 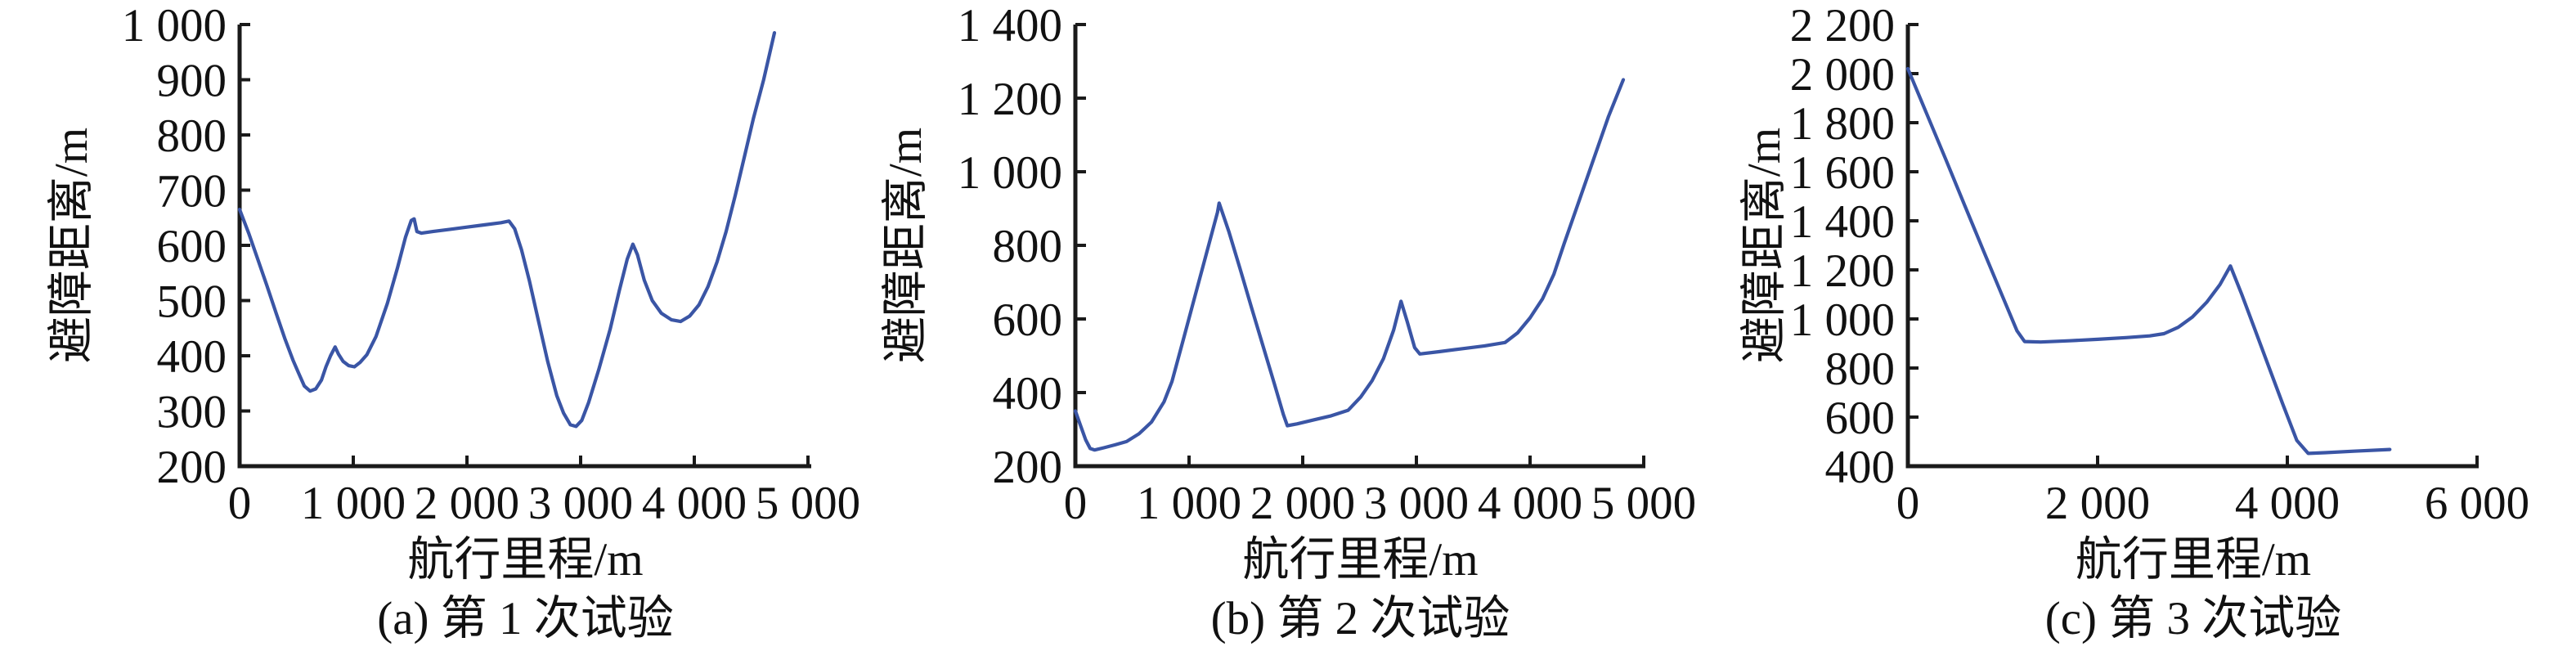 I want to click on x-axis-title-c: 航行里程/m, so click(x=2193, y=560).